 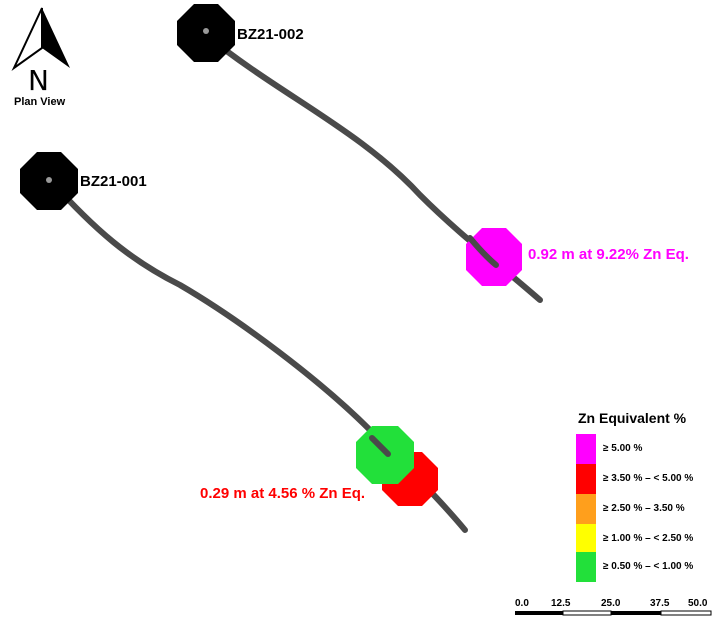 I want to click on intercept-label-bz21-002: 0.92 m at 9.22% Zn Eq., so click(x=608, y=254).